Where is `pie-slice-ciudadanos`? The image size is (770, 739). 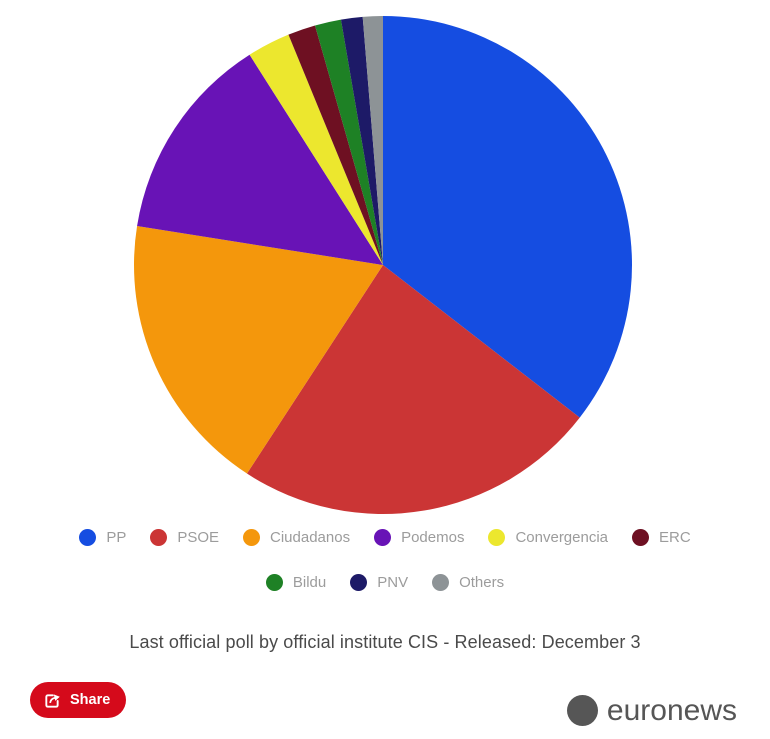
pie-slice-ciudadanos is located at coordinates (258, 350).